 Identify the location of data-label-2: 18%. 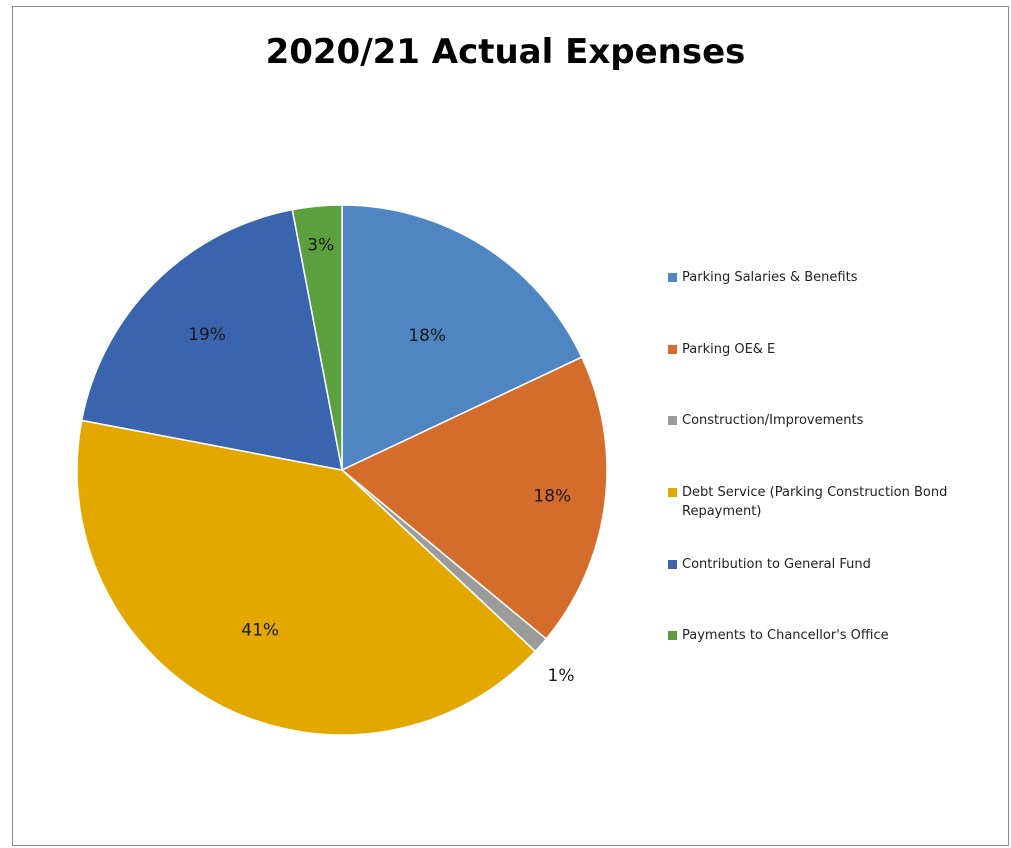
(552, 497).